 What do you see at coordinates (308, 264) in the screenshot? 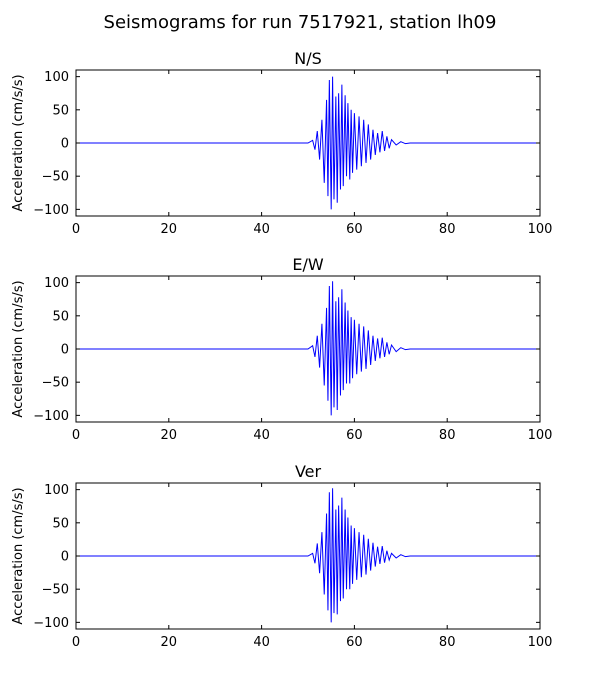
I see `panel-title-ew: E/W` at bounding box center [308, 264].